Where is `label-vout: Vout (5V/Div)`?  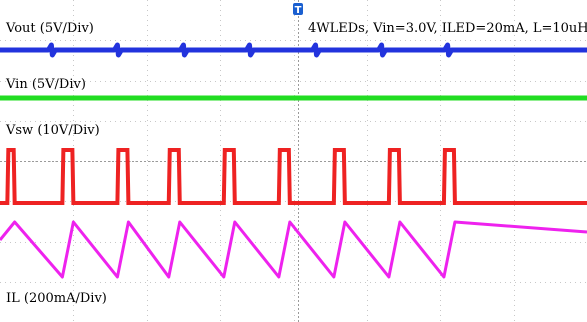 label-vout: Vout (5V/Div) is located at coordinates (49, 28).